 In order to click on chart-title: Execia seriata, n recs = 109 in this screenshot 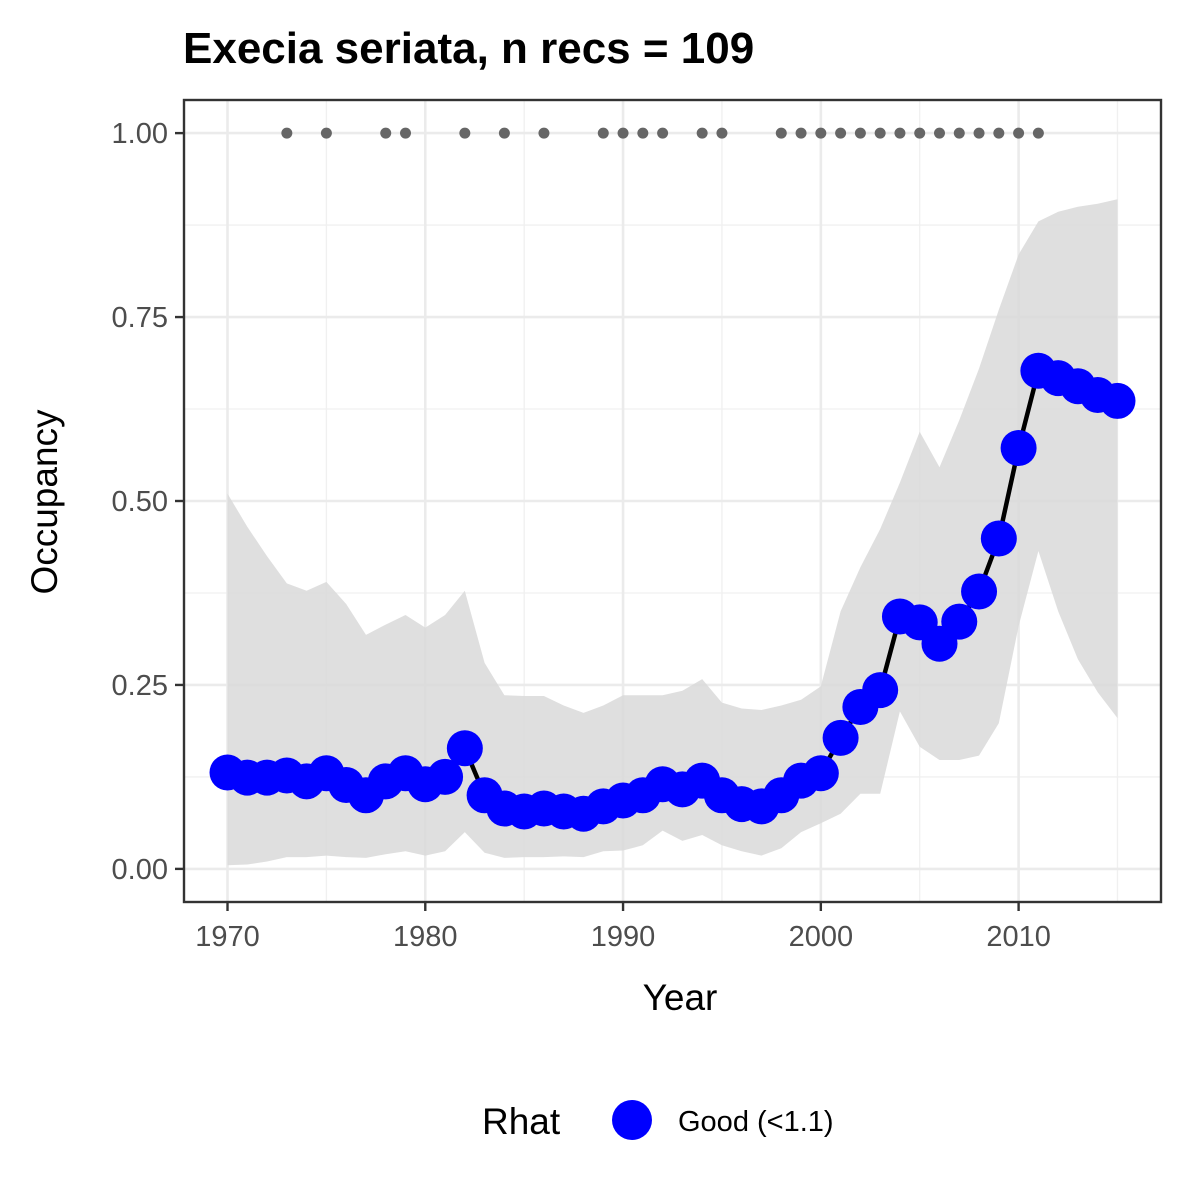, I will do `click(468, 48)`.